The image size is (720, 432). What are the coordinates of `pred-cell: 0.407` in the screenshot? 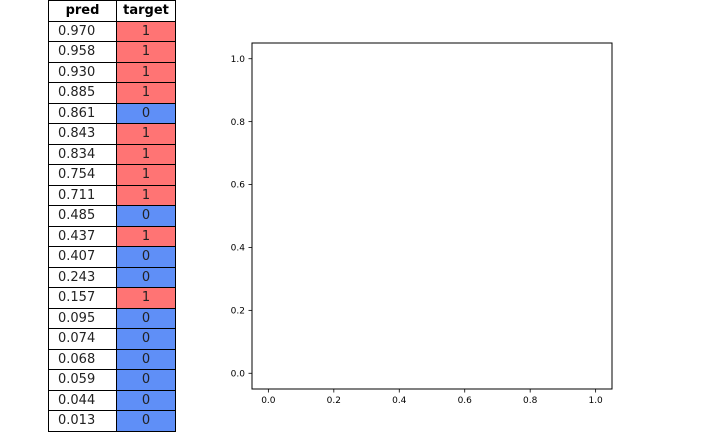 It's located at (82, 257).